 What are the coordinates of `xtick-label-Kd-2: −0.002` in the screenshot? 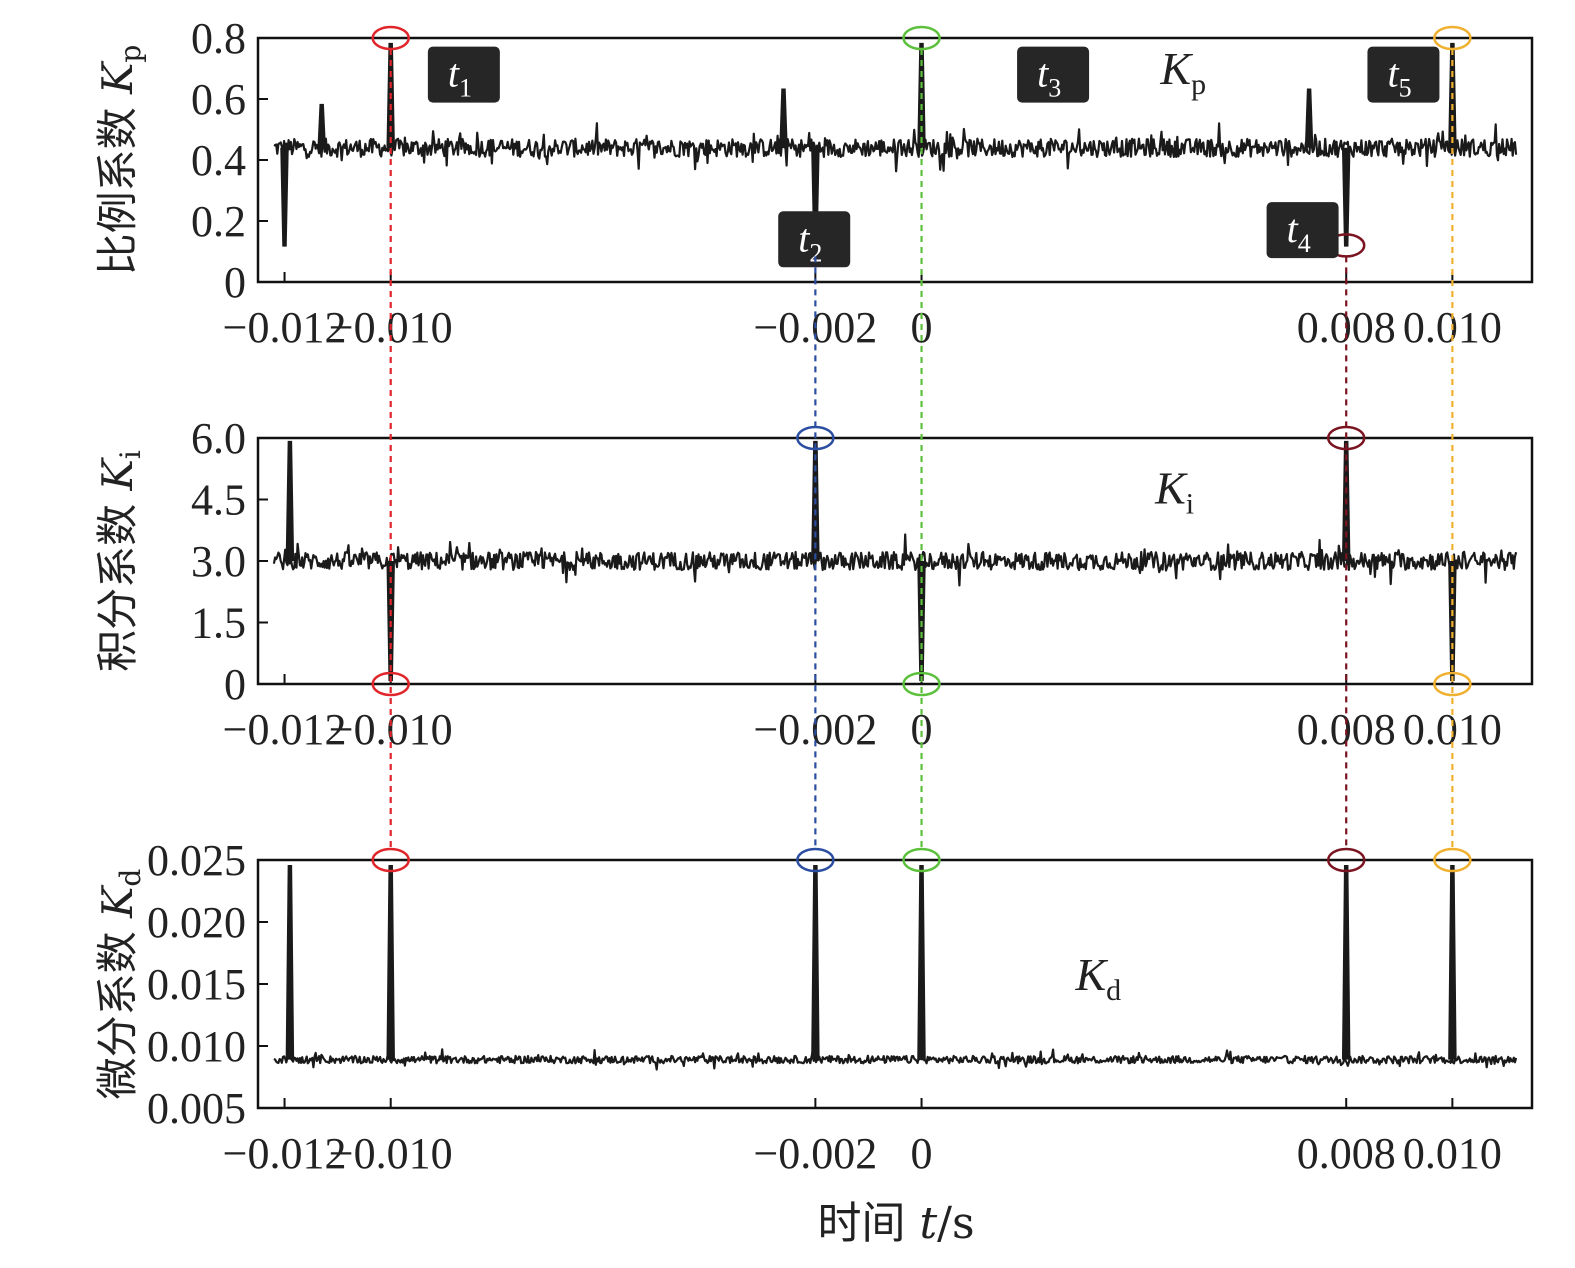 It's located at (815, 1153).